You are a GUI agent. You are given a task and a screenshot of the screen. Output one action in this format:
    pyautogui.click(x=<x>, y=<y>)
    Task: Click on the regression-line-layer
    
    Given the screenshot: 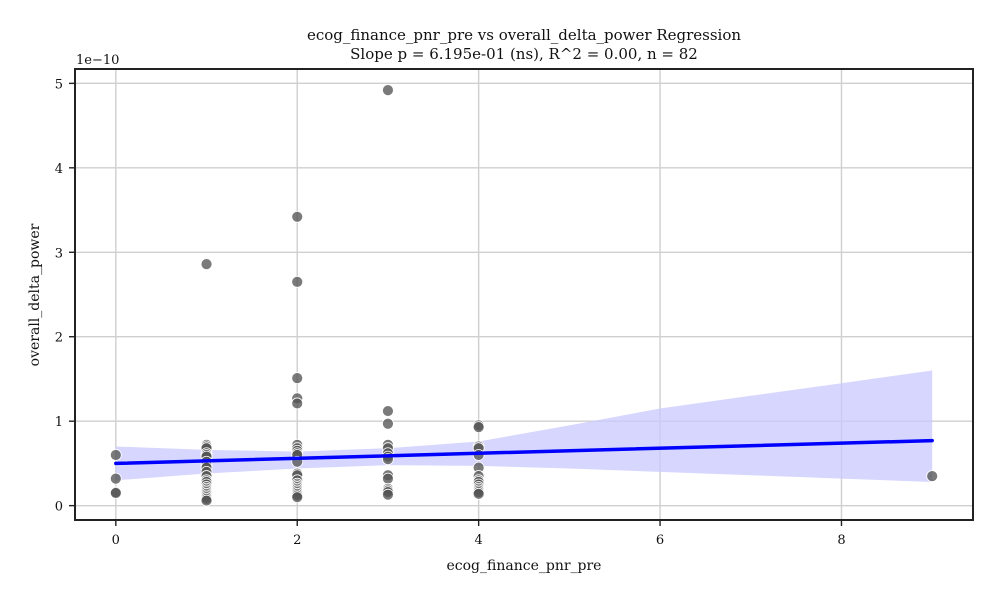 What is the action you would take?
    pyautogui.click(x=524, y=452)
    